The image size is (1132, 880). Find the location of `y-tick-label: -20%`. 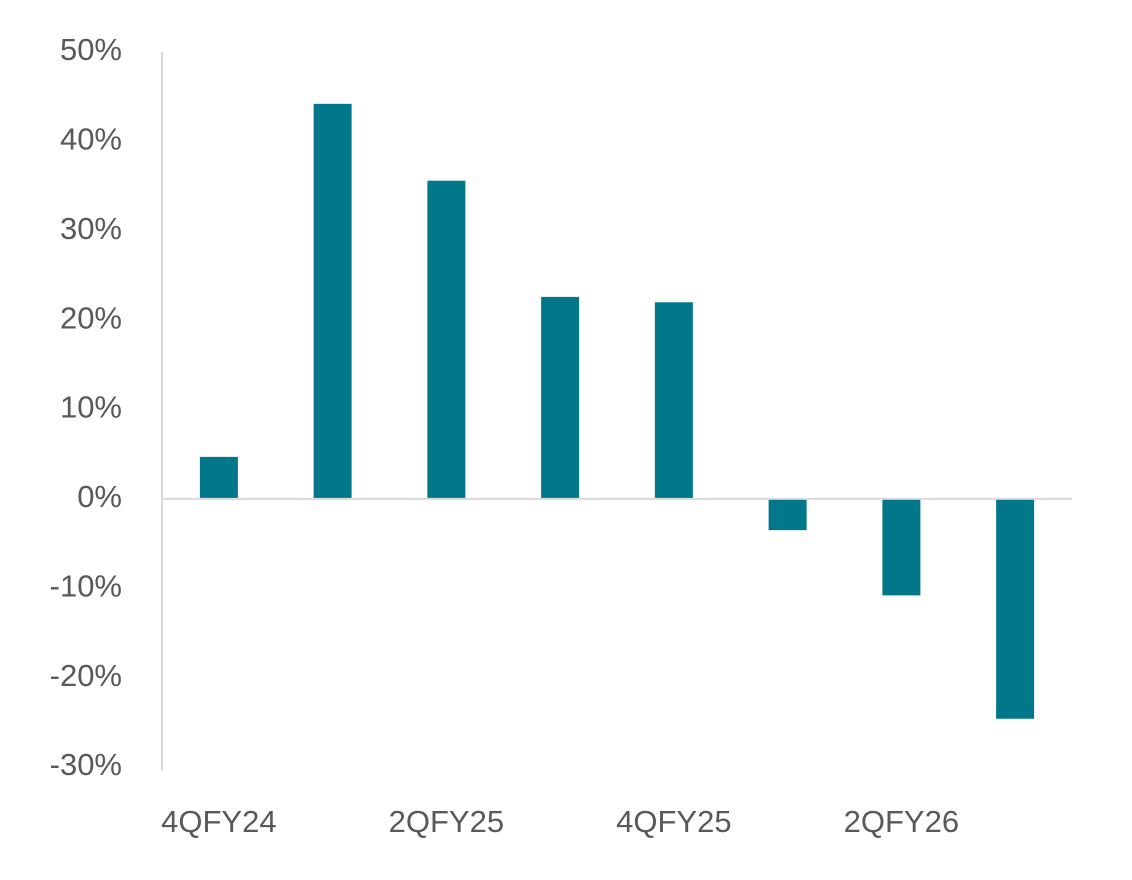

y-tick-label: -20% is located at coordinates (86, 675).